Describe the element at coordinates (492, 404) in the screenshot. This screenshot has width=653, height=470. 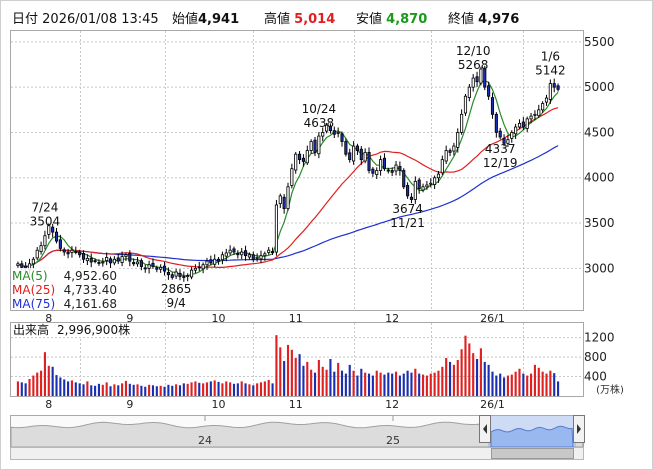
I see `volume-x-tick-label: 26/1` at that location.